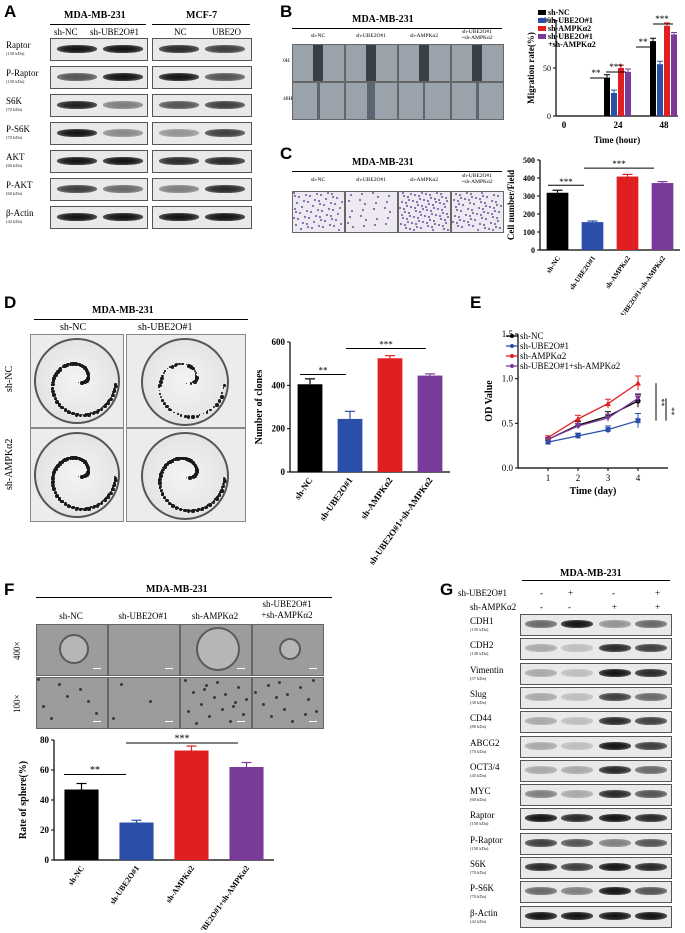  Describe the element at coordinates (665, 125) in the screenshot. I see `x-tick-label: 48` at that location.